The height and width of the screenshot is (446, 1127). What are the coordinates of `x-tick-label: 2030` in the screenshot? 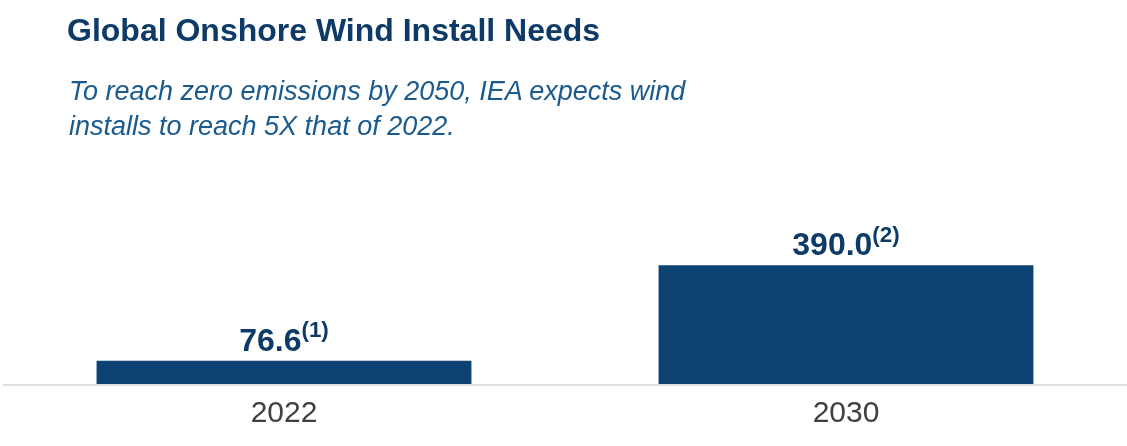 It's located at (846, 411).